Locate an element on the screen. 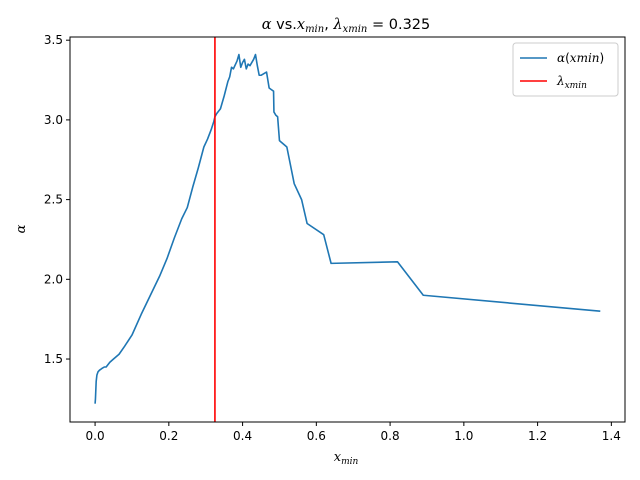  y-tick-label: 2.5 is located at coordinates (53, 200).